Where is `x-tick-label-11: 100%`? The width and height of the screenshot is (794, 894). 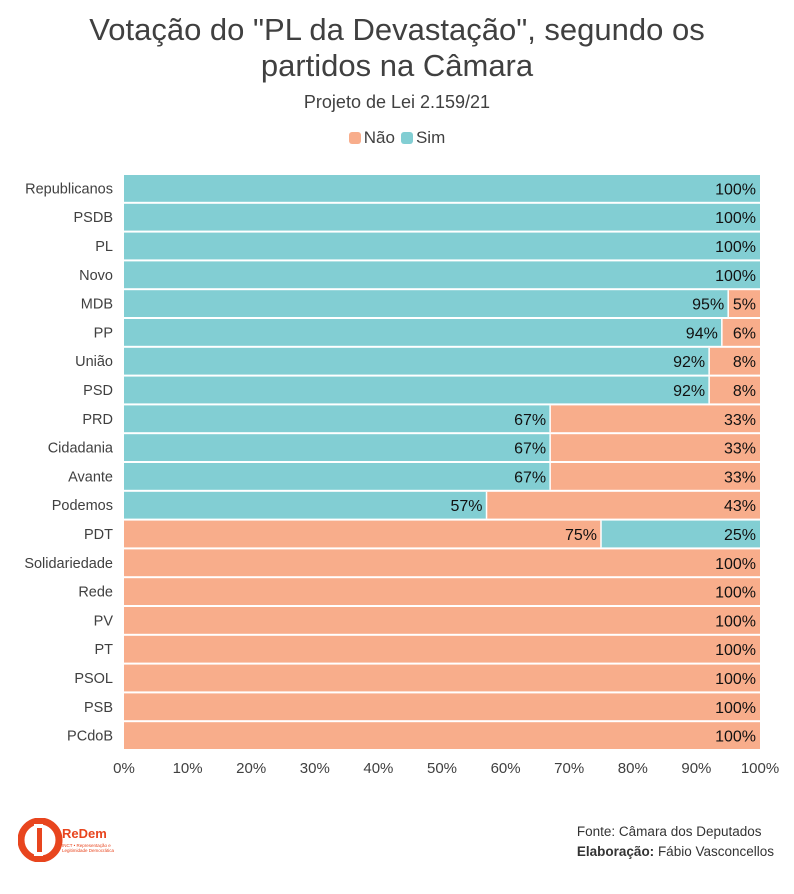 x-tick-label-11: 100% is located at coordinates (760, 768).